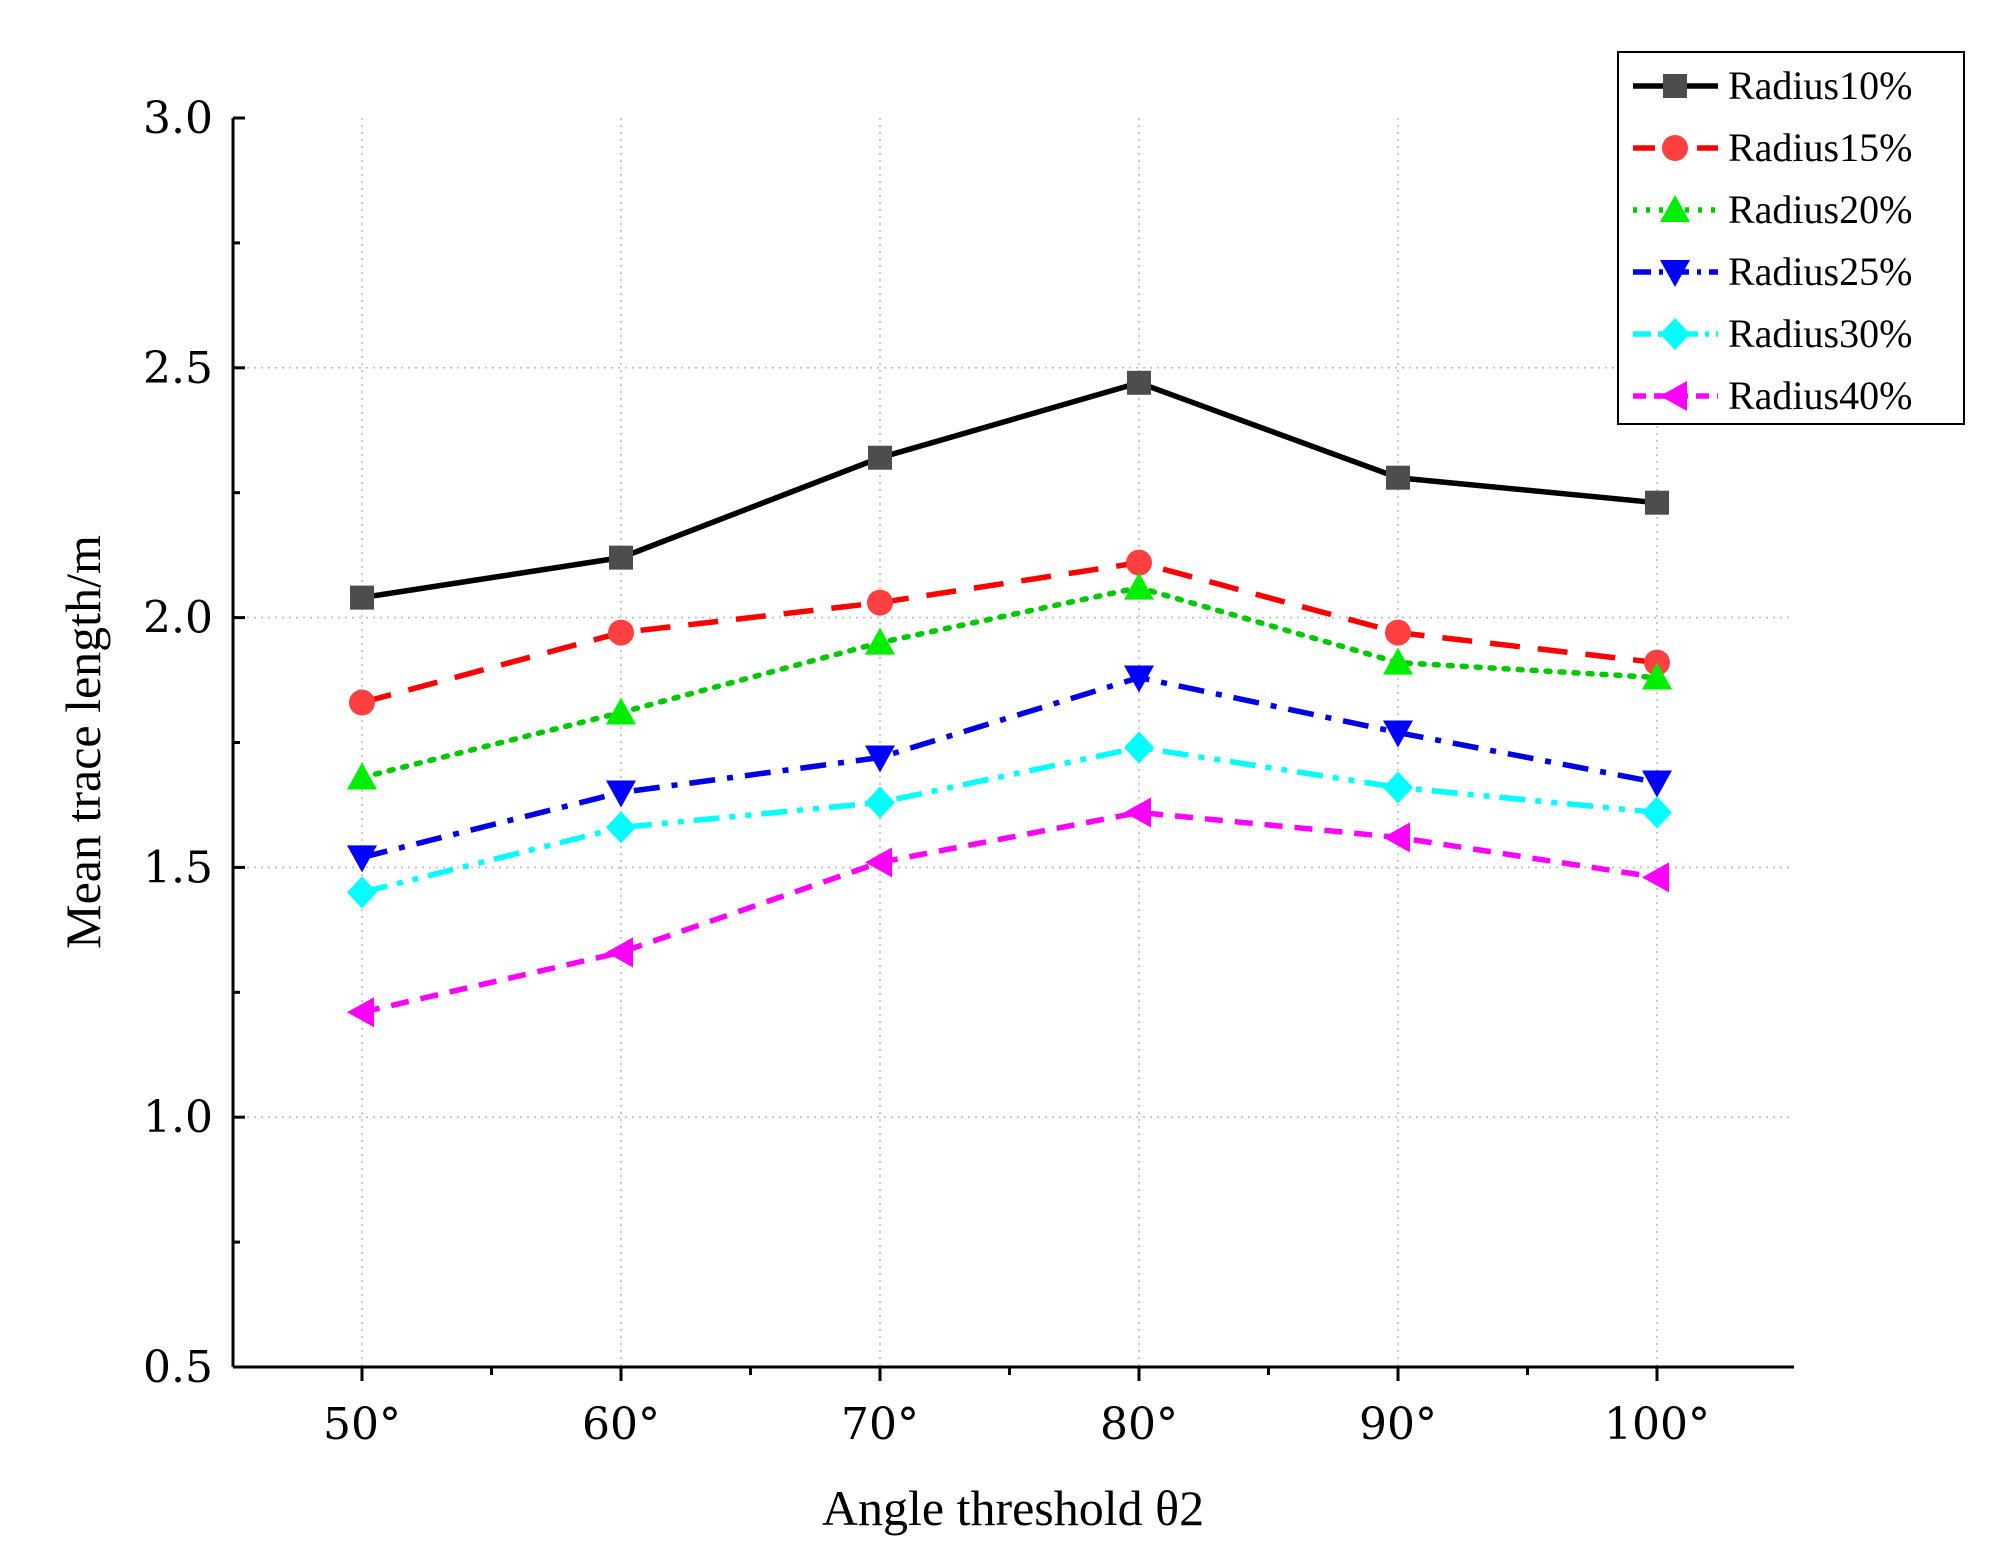  Describe the element at coordinates (83, 742) in the screenshot. I see `y-axis-title: Mean trace length/m` at that location.